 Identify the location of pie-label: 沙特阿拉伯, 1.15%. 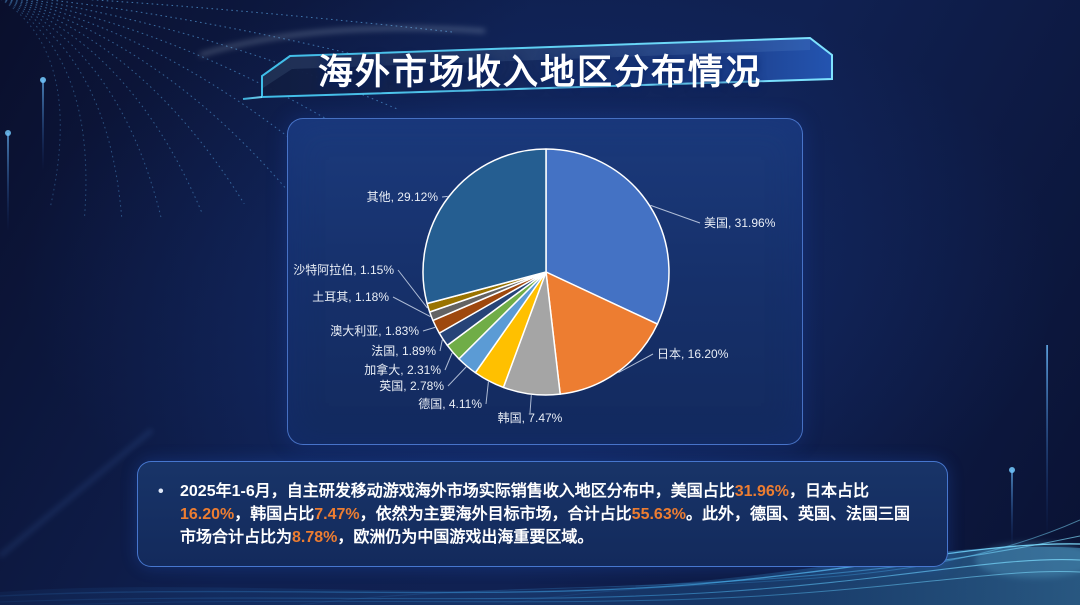
(343, 269).